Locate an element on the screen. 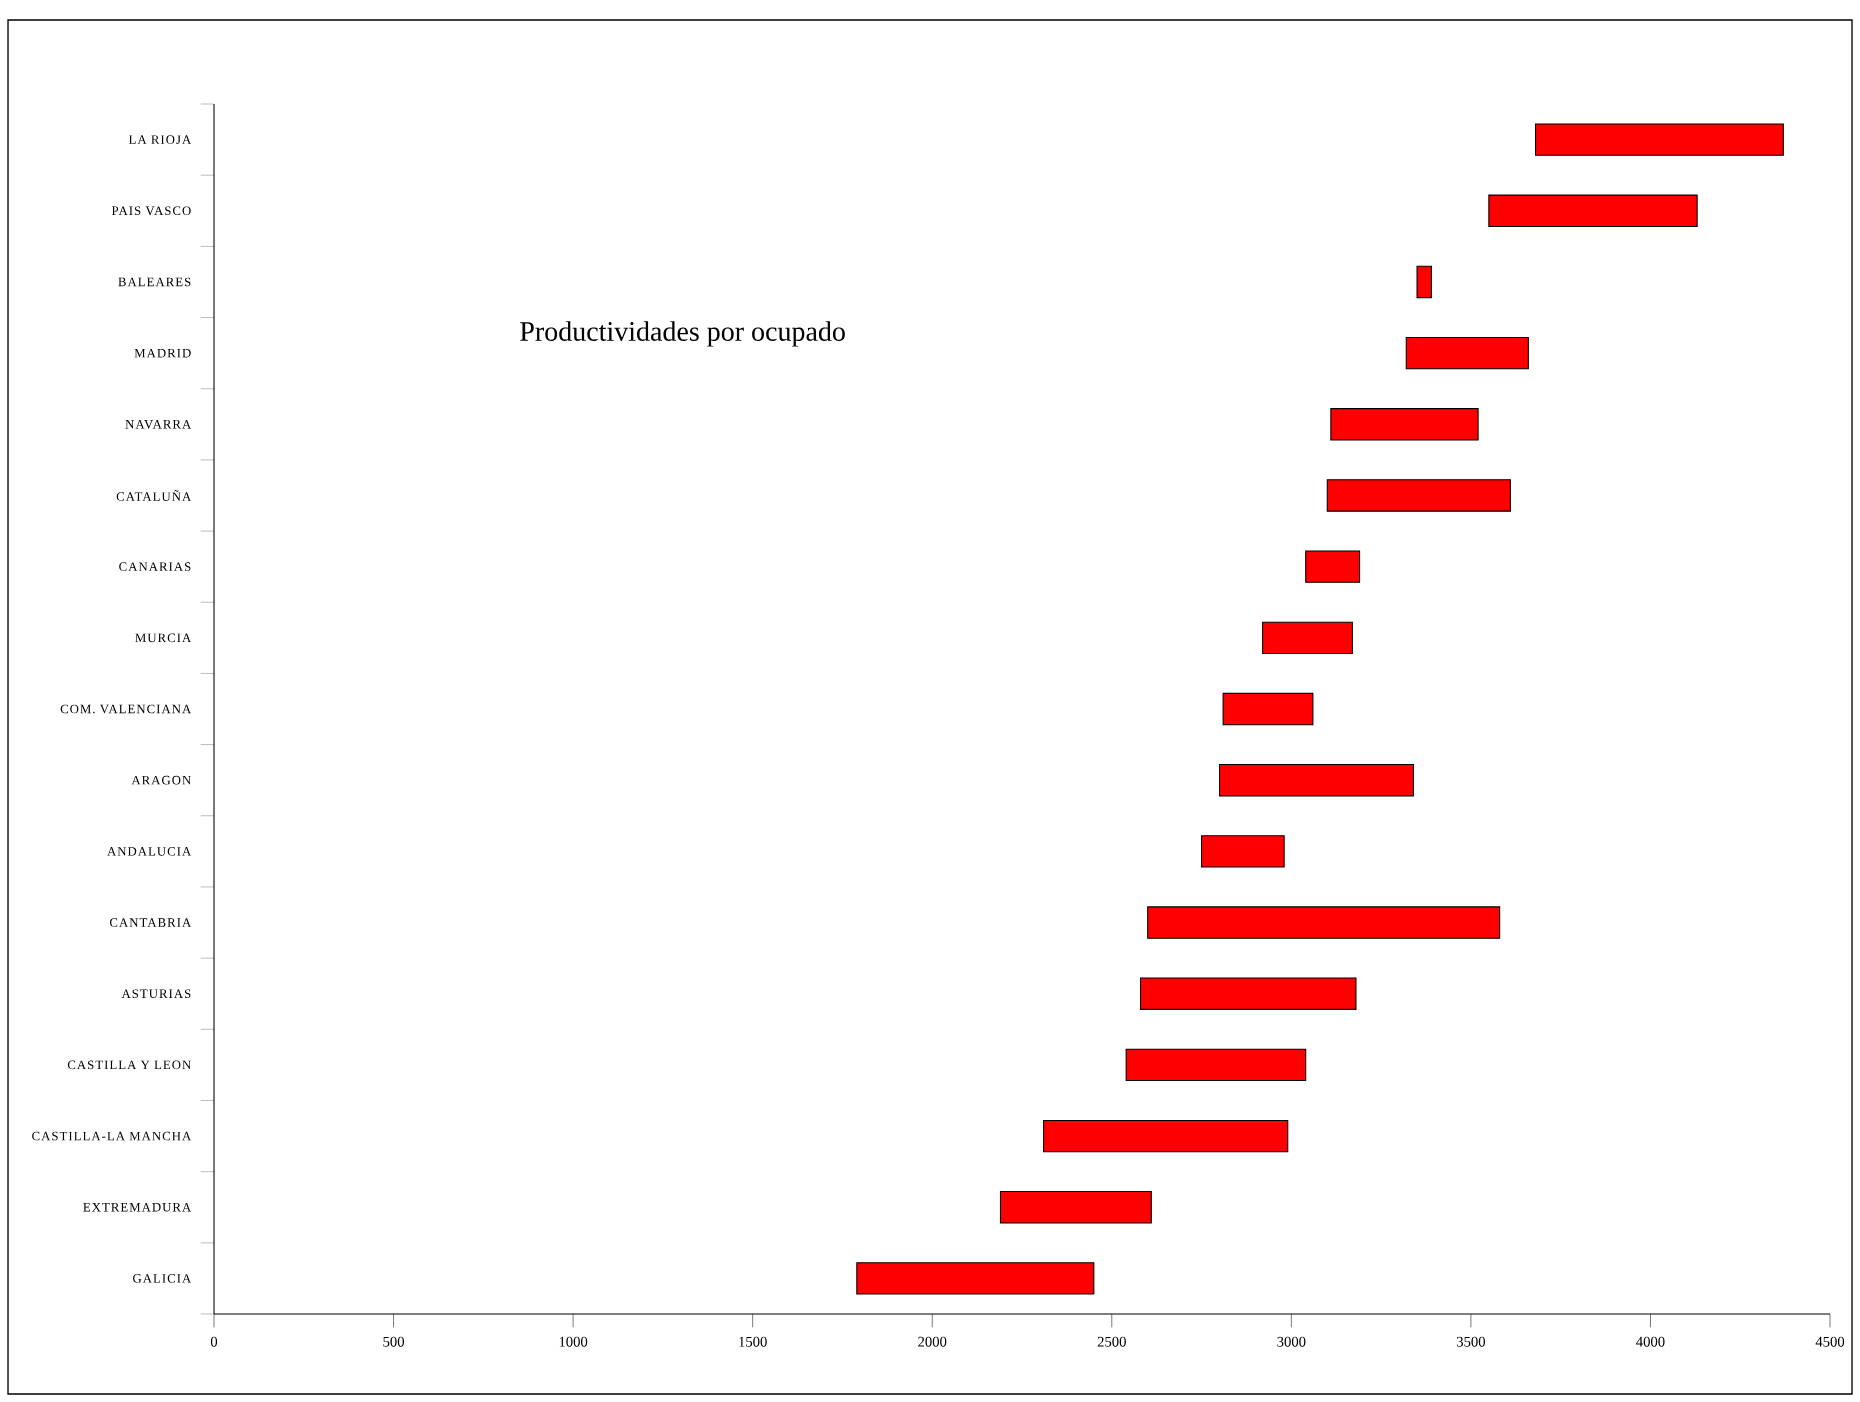  text: Productividades por ocupado is located at coordinates (682, 334).